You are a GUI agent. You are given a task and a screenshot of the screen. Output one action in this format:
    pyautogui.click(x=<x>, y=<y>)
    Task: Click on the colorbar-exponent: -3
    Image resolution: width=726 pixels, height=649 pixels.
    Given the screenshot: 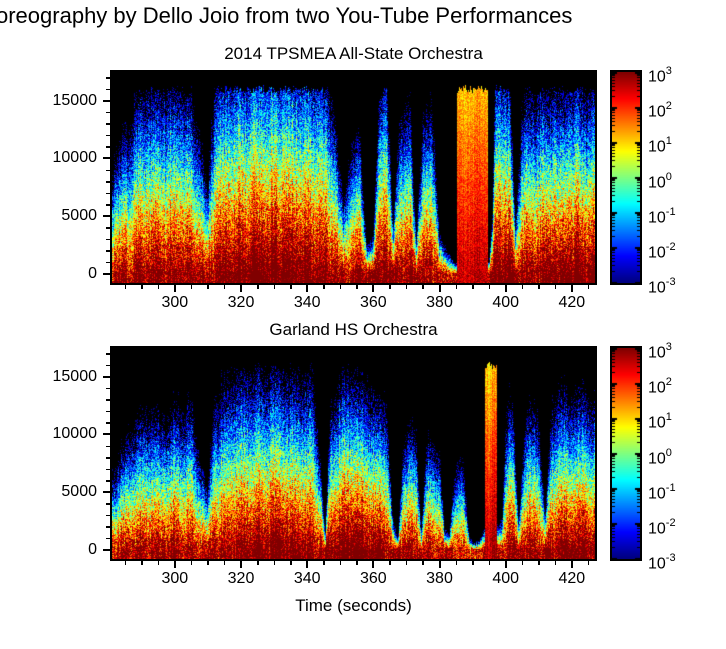 What is the action you would take?
    pyautogui.click(x=670, y=558)
    